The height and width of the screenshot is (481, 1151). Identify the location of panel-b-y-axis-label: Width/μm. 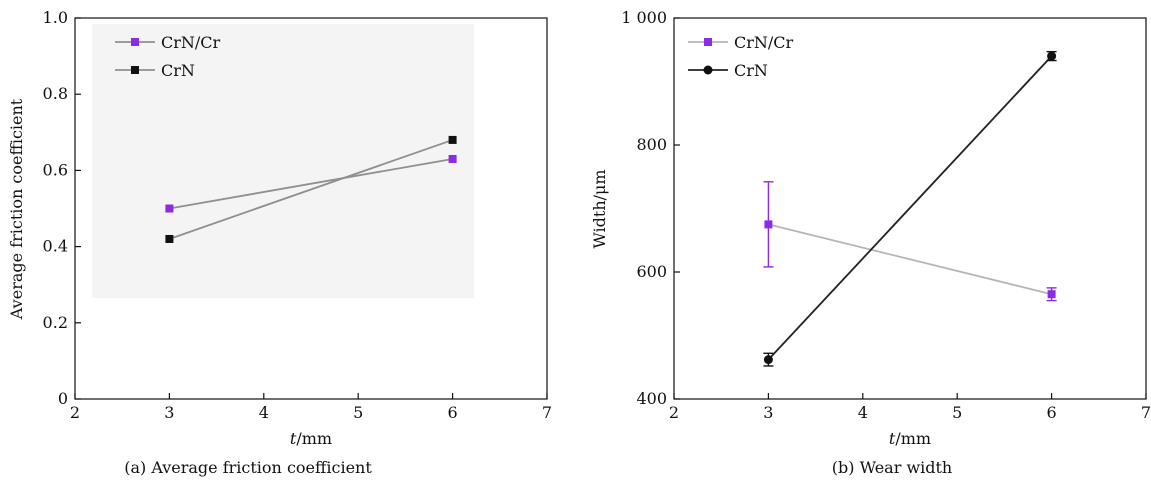
(599, 208).